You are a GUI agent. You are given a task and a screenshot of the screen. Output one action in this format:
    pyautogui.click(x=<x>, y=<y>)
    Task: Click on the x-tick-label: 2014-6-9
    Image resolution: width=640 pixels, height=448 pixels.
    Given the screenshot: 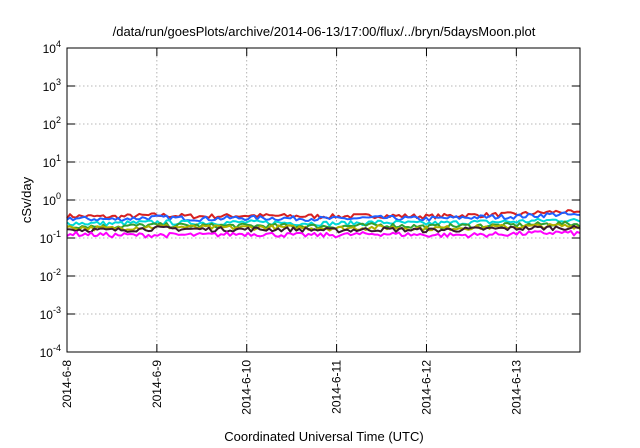 What is the action you would take?
    pyautogui.click(x=157, y=384)
    